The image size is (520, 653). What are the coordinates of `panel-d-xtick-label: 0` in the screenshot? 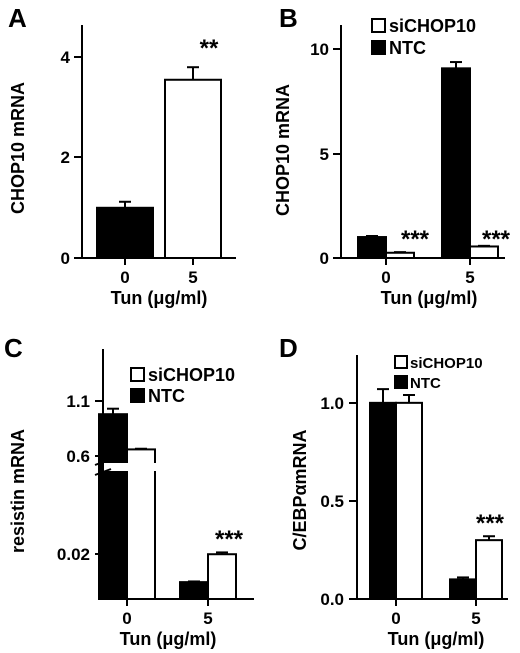 It's located at (395, 618).